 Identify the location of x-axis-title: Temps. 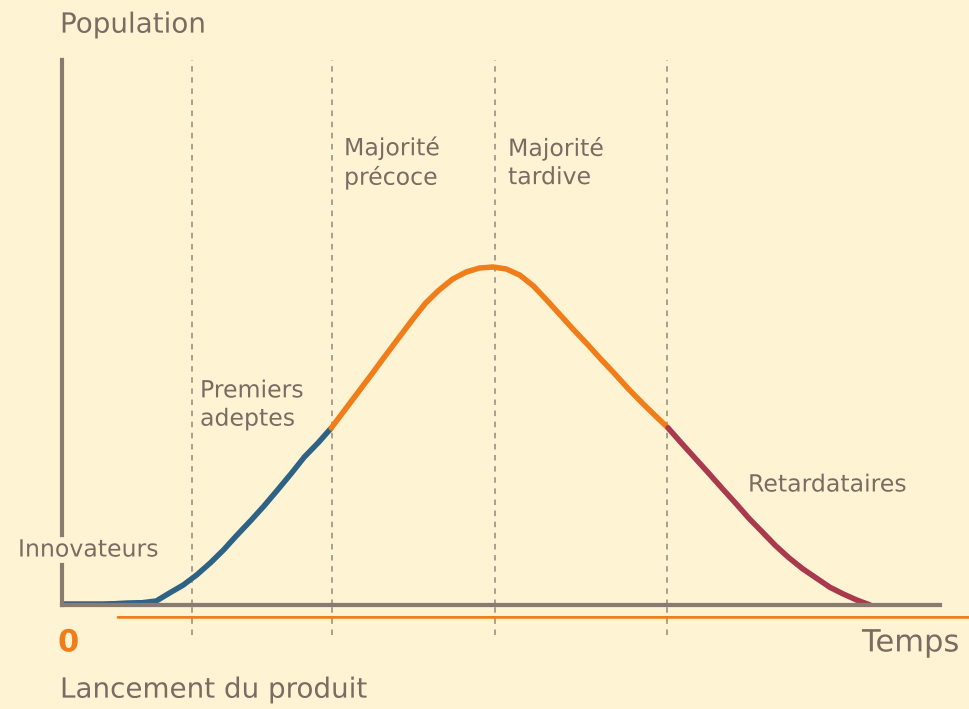
(910, 643).